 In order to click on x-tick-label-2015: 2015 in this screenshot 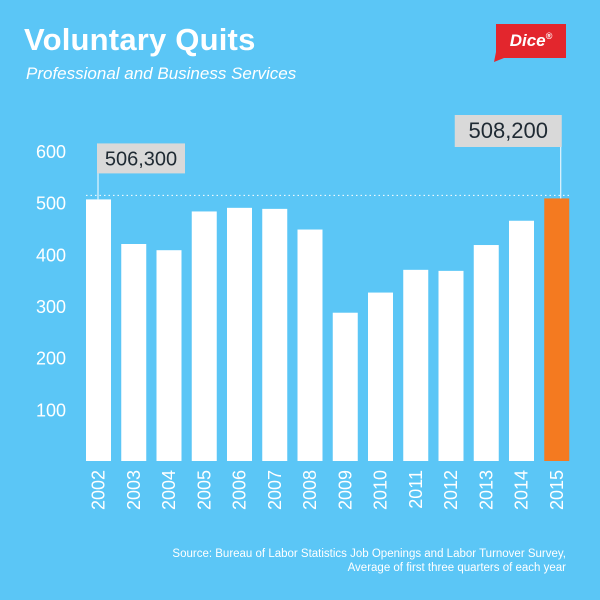, I will do `click(557, 490)`.